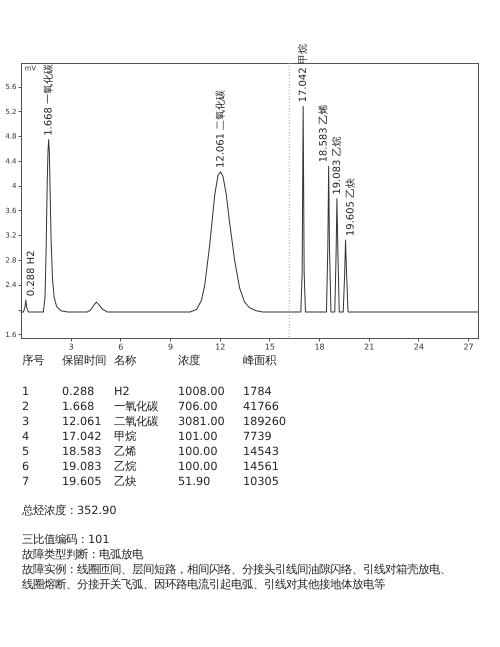 The image size is (500, 647). Describe the element at coordinates (121, 347) in the screenshot. I see `x-tick-label: 6` at that location.